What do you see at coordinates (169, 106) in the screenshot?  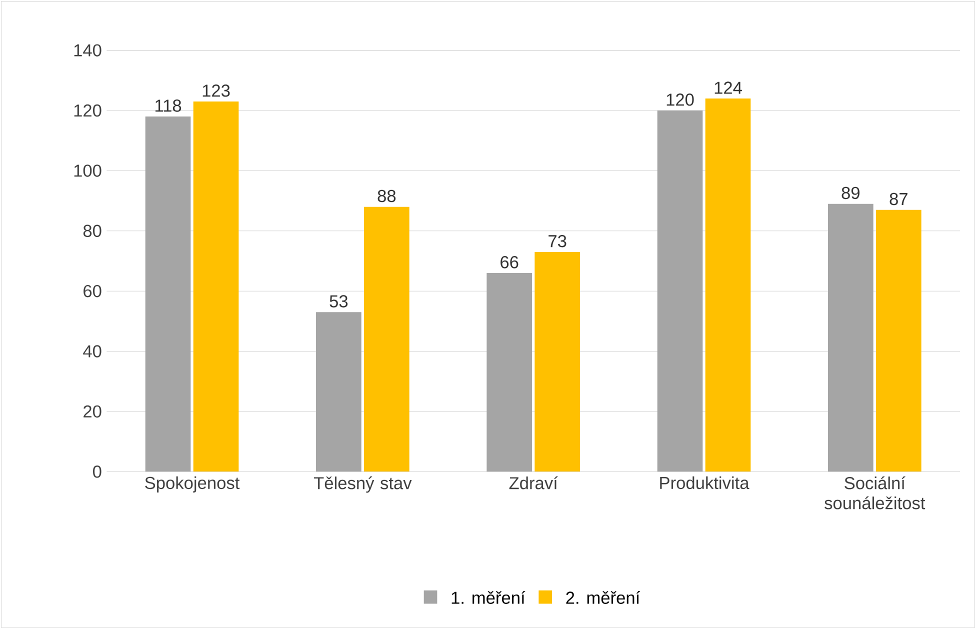 I see `data-label: 118` at bounding box center [169, 106].